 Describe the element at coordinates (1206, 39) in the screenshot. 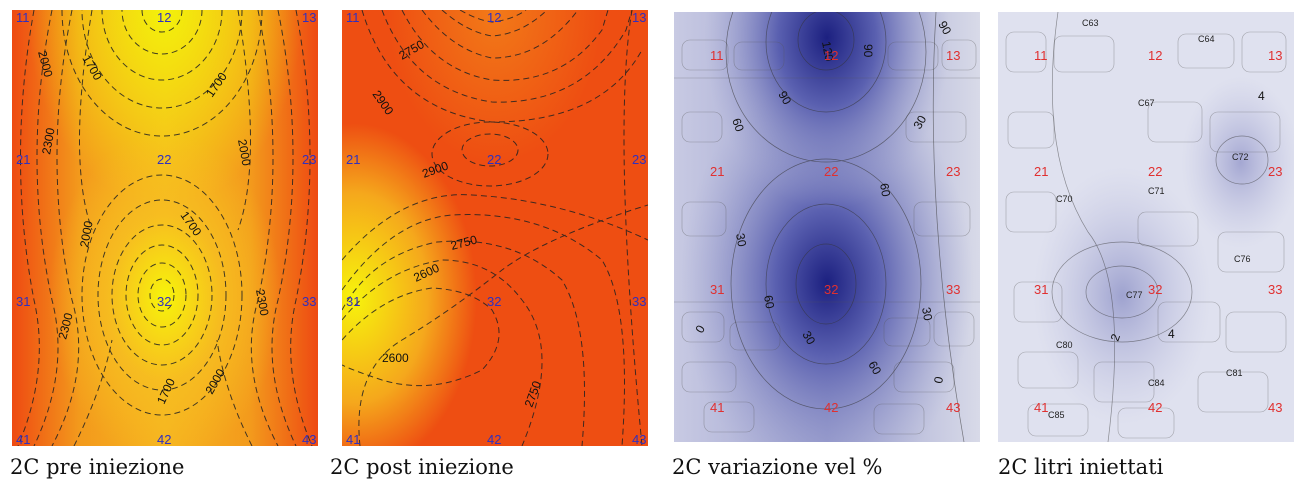

I see `cell-label: C64` at that location.